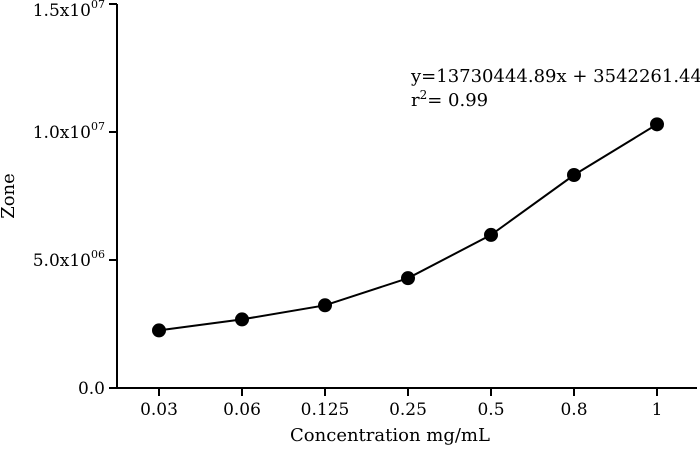  I want to click on r-squared-exponent: 2, so click(424, 95).